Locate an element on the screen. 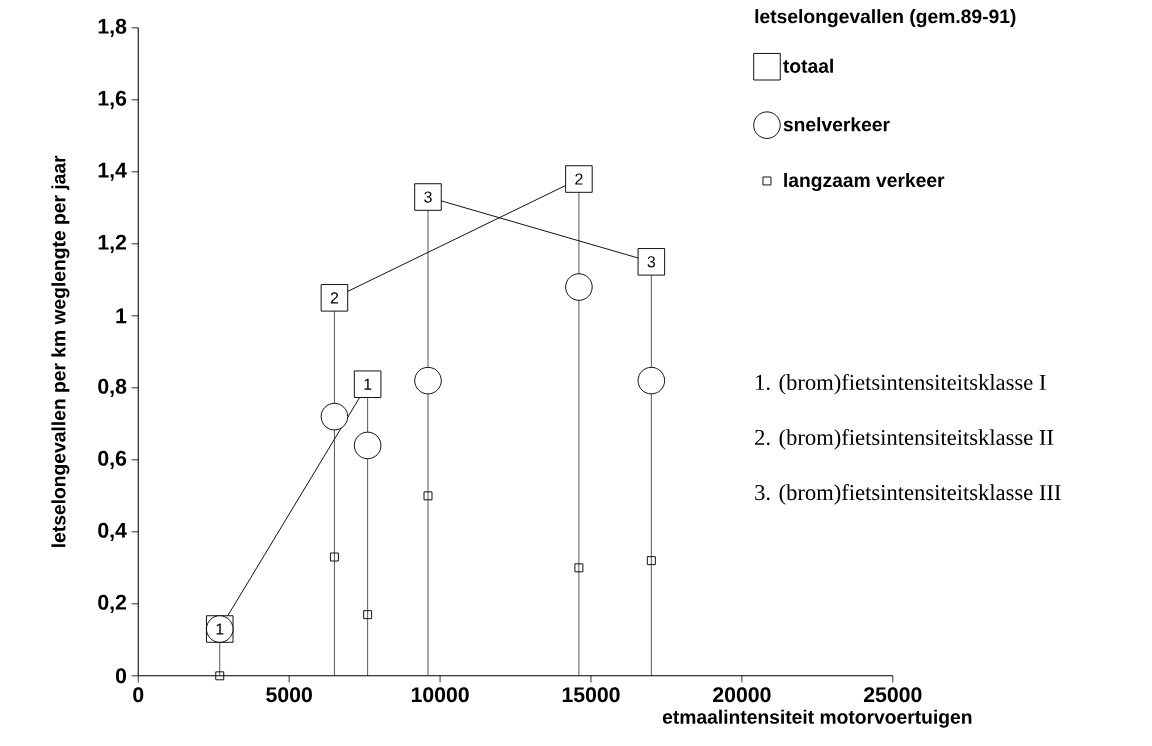  x-tick-label: 20000 is located at coordinates (742, 695).